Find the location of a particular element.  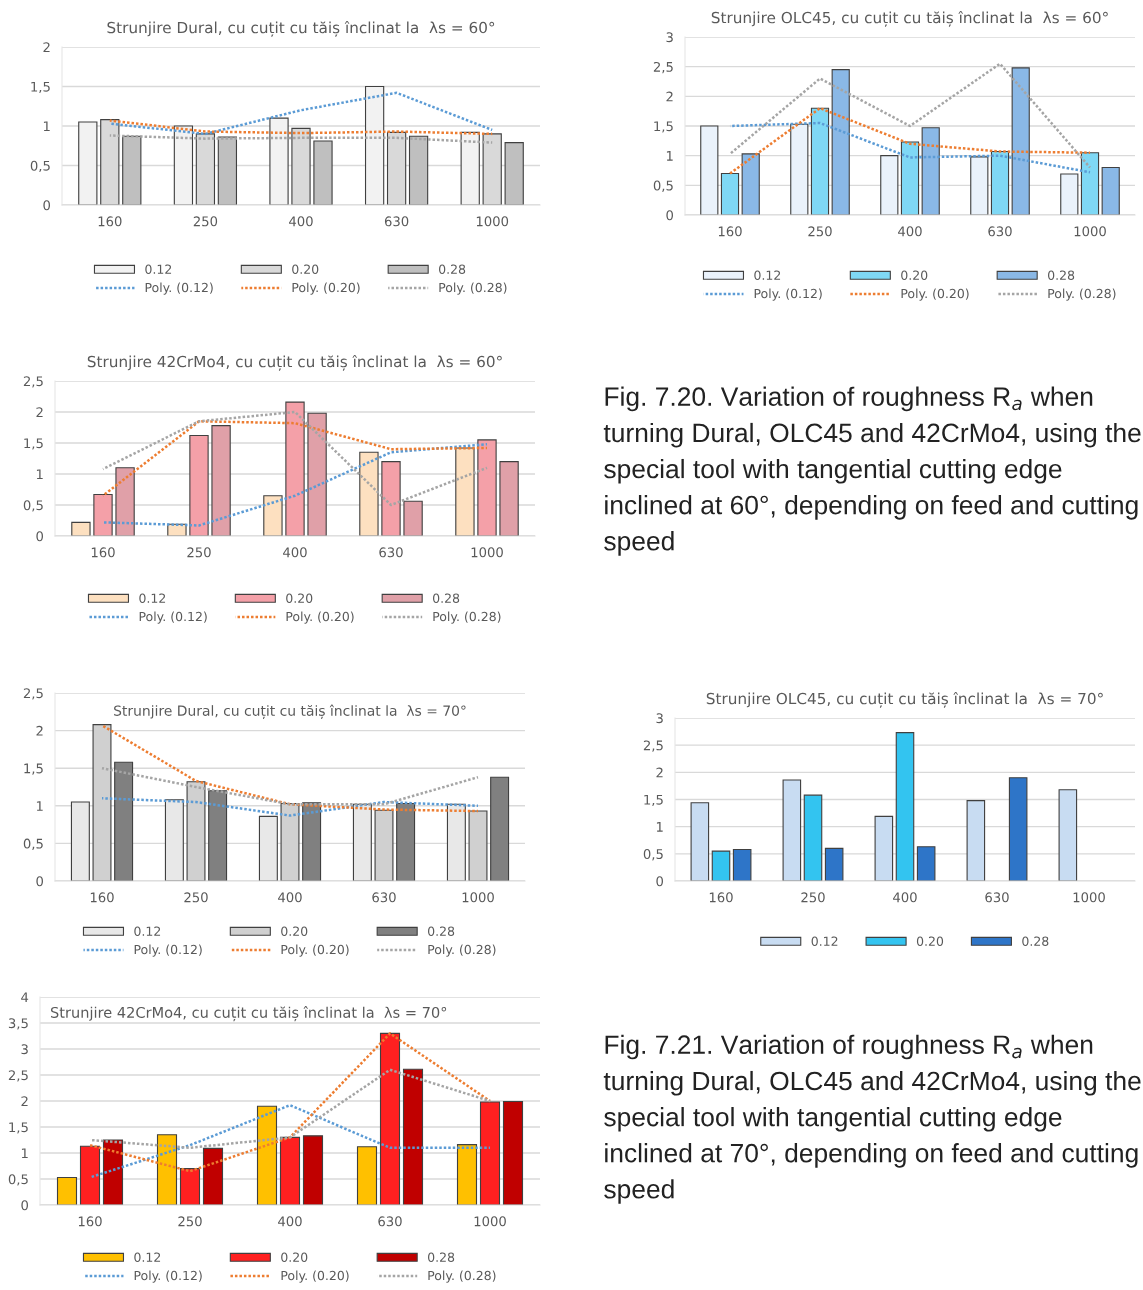

chart-title: Strunjire Dural, cu cuțit cu tăiș înclinat la λs = 60° is located at coordinates (301, 28).